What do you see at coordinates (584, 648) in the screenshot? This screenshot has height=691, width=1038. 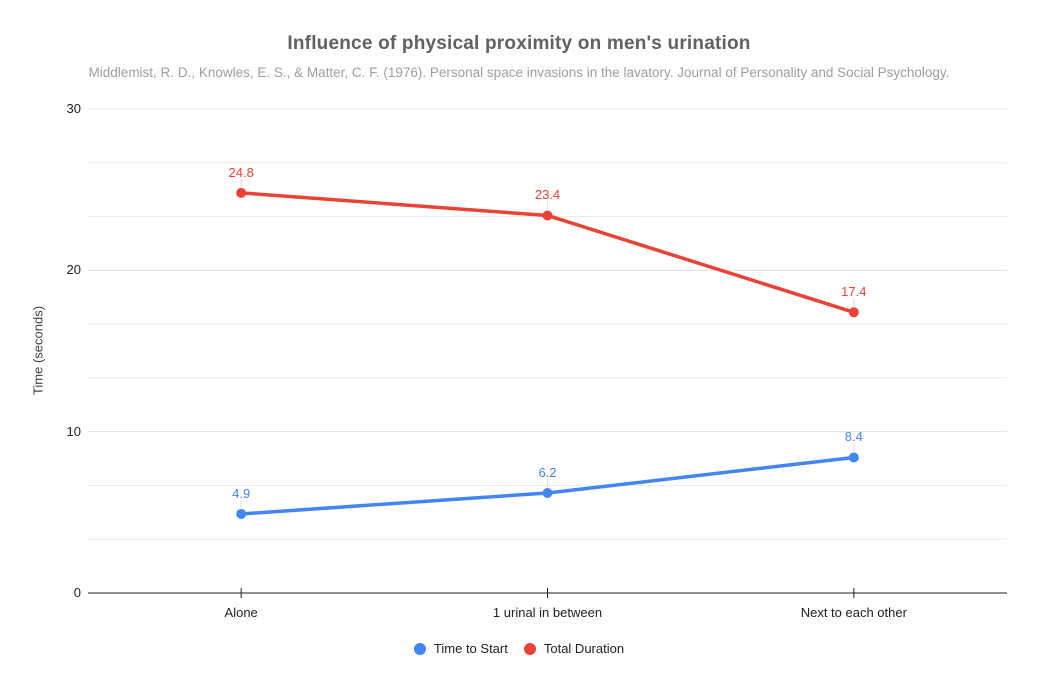 I see `legend-label: Total Duration` at bounding box center [584, 648].